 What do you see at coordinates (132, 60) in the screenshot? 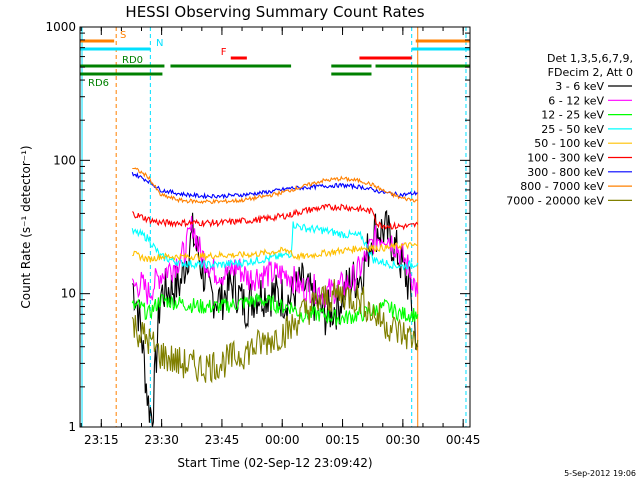
I see `flag-label-rd0: RD0` at bounding box center [132, 60].